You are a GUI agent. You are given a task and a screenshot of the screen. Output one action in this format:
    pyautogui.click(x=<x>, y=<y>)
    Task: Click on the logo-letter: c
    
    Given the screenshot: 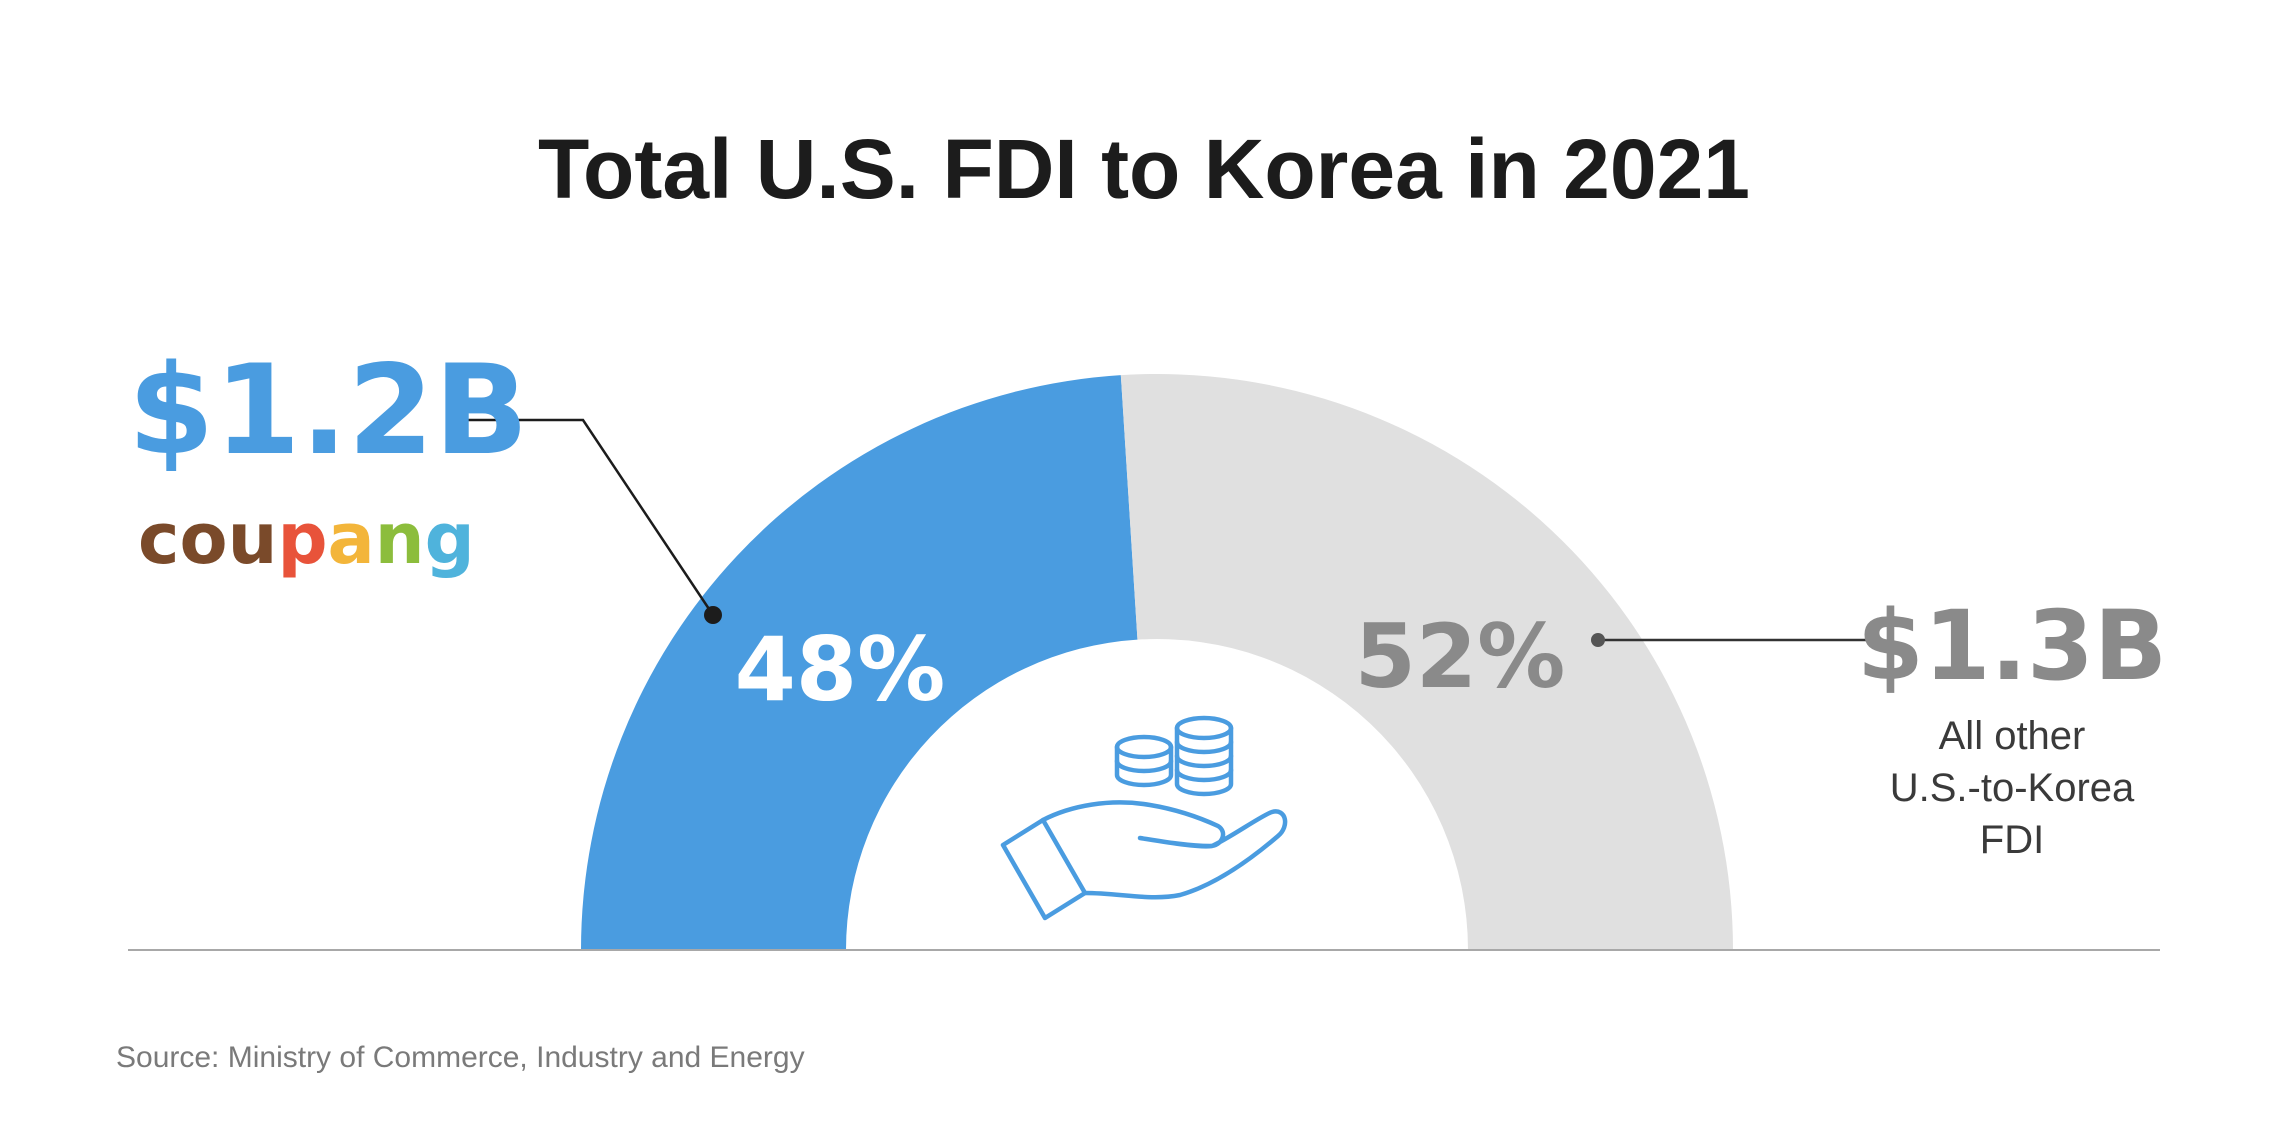 What is the action you would take?
    pyautogui.click(x=159, y=539)
    